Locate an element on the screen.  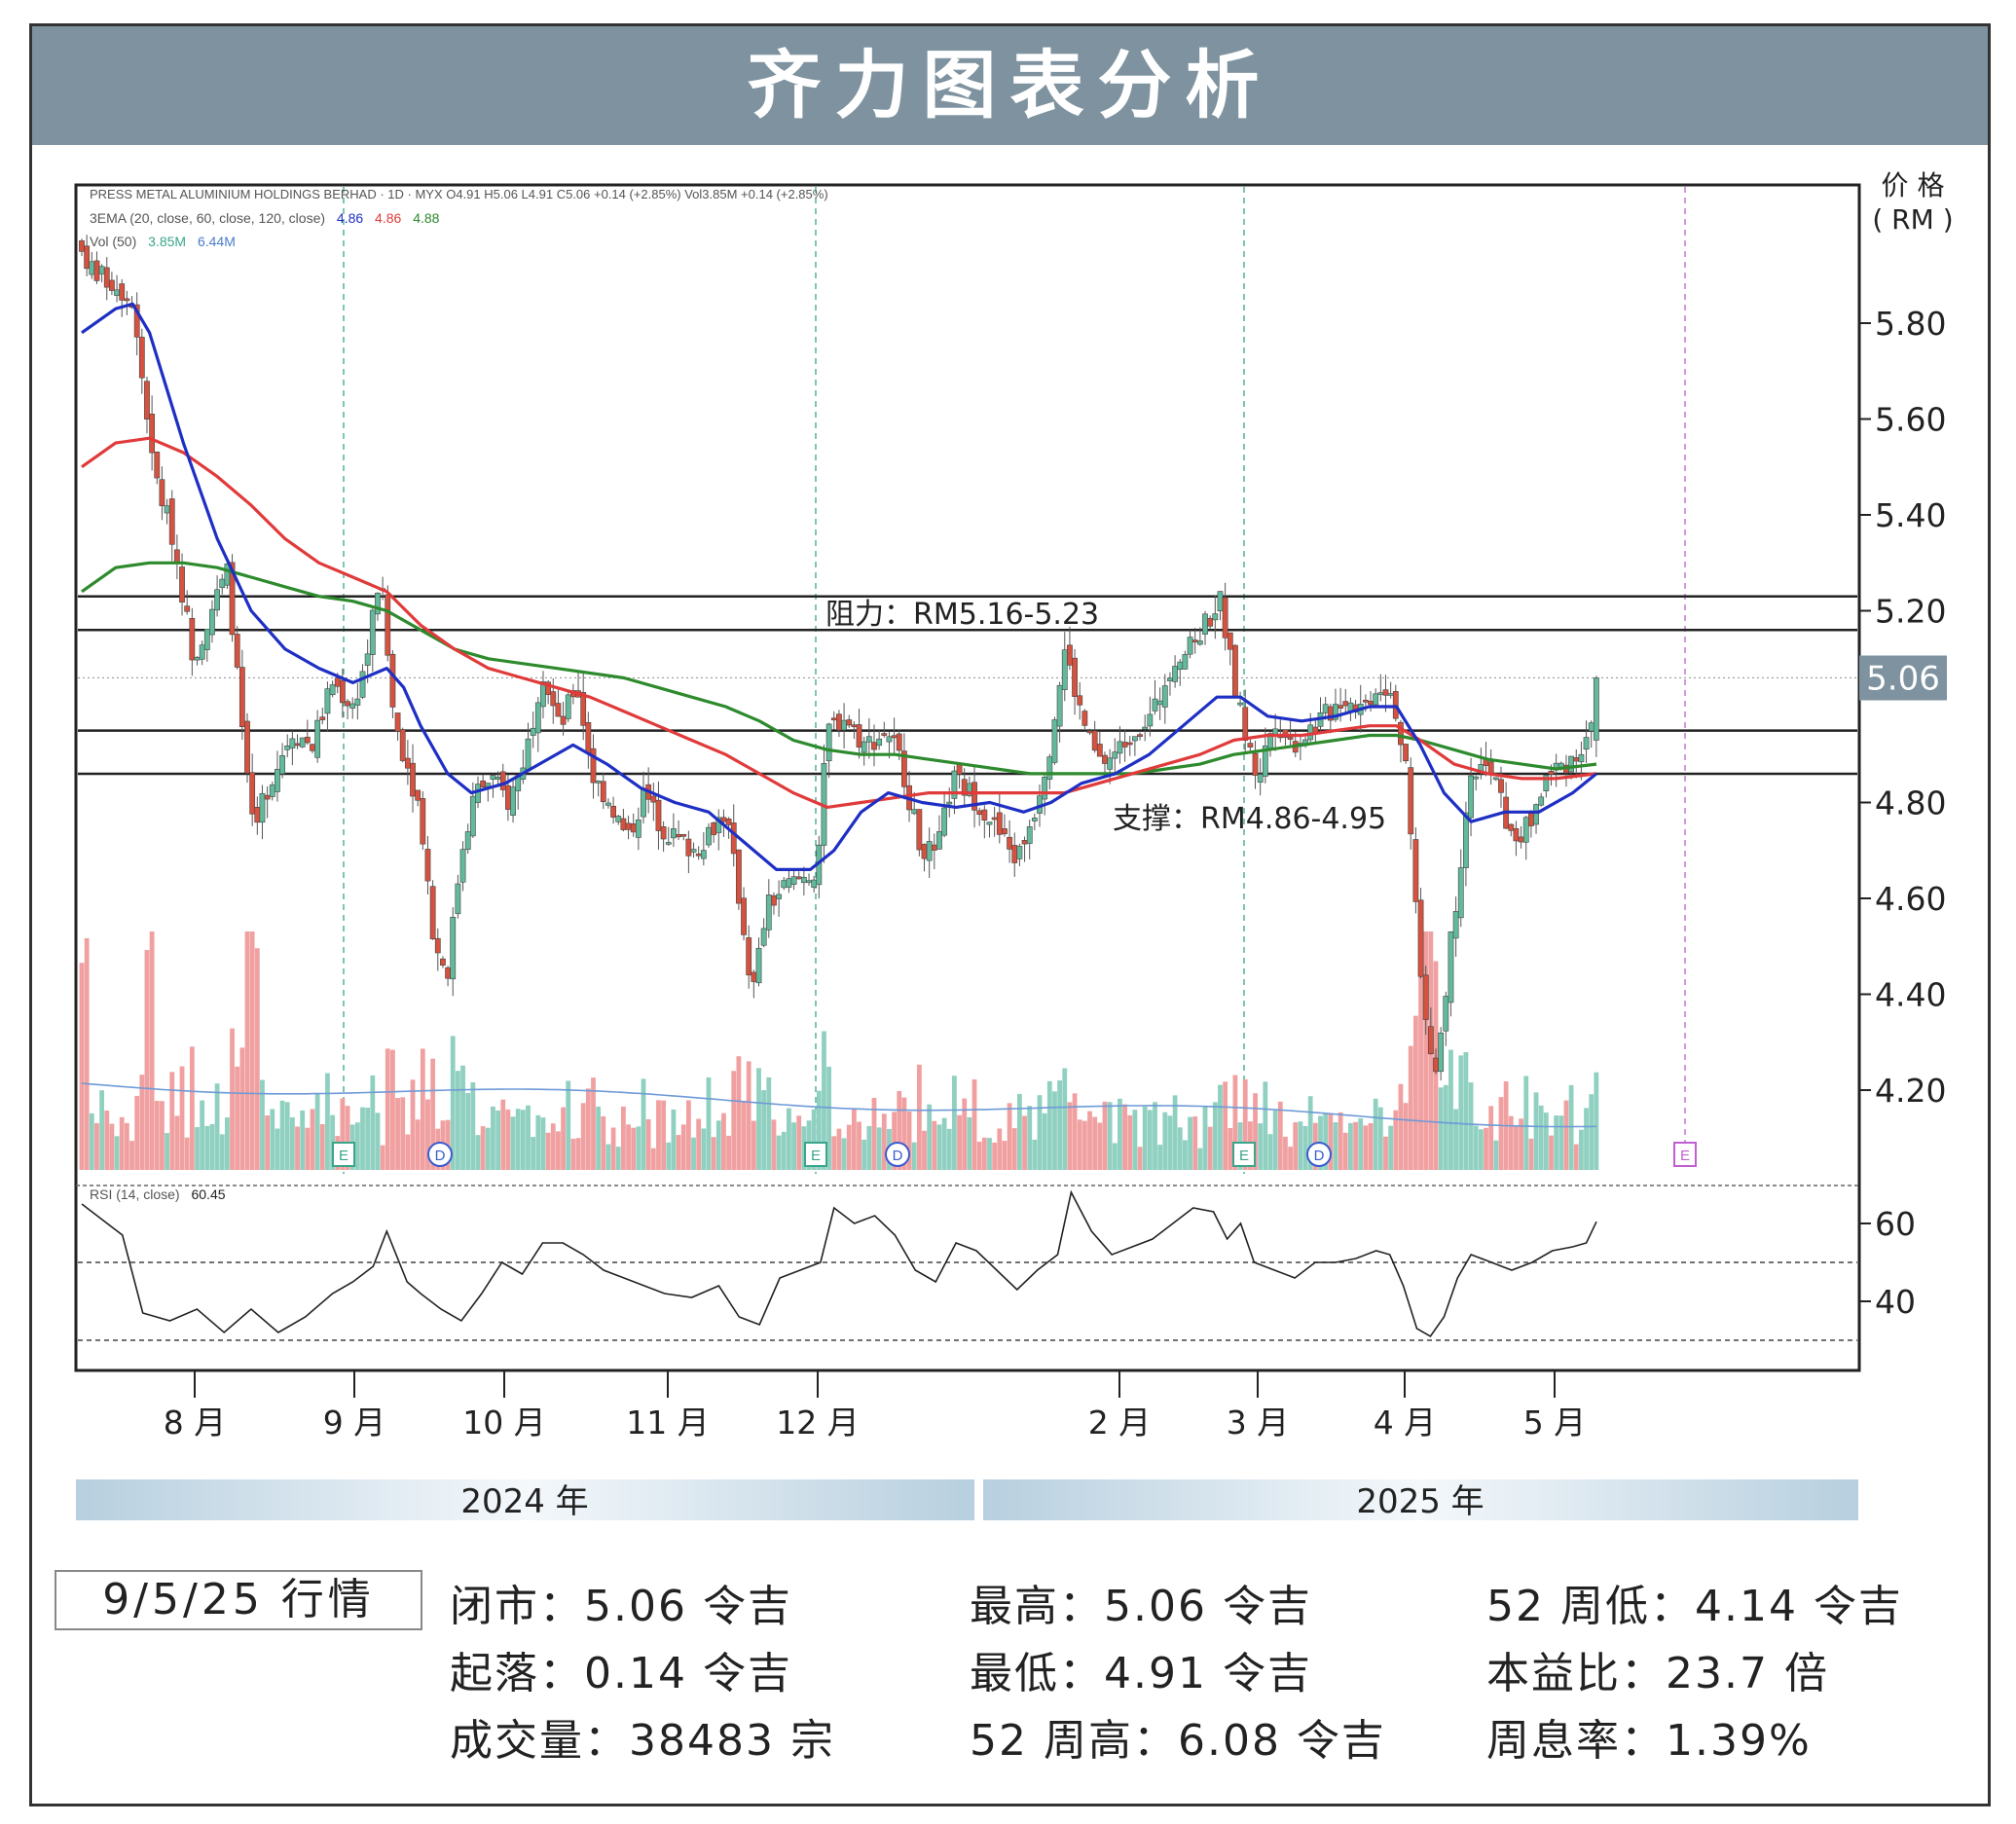
y-axis-unit-1: 价 格 is located at coordinates (1913, 185).